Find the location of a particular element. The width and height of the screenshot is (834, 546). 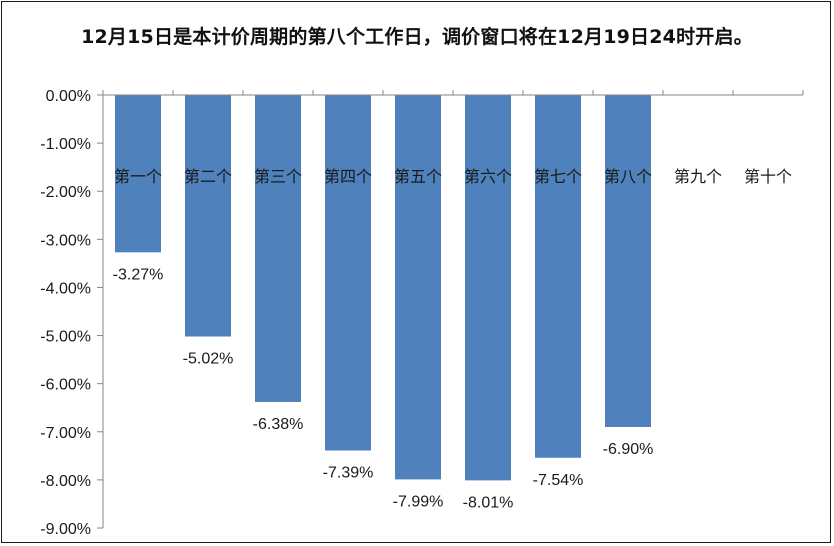

y-tick-label: -9.00% is located at coordinates (65, 529).